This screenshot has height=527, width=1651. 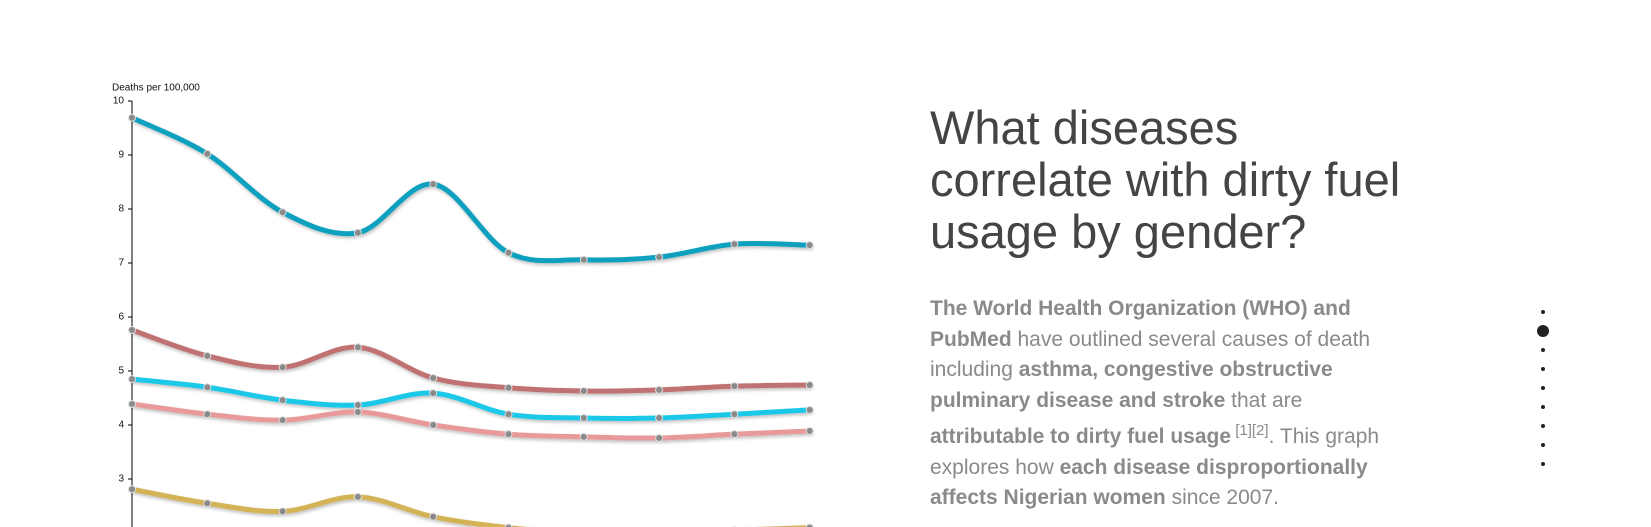 I want to click on section-nav, so click(x=1543, y=388).